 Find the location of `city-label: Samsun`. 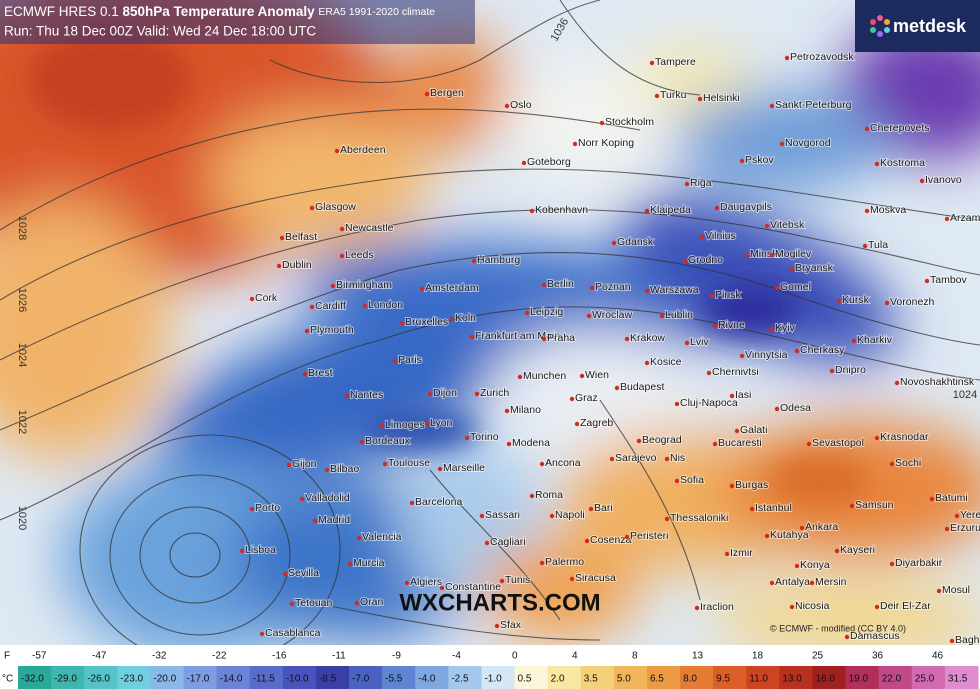

city-label: Samsun is located at coordinates (874, 505).